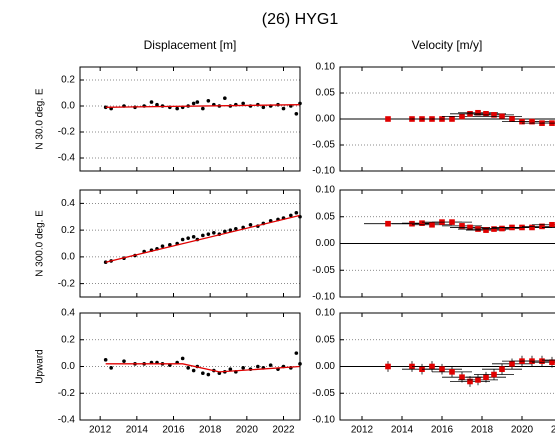 Image resolution: width=555 pixels, height=436 pixels. Describe the element at coordinates (247, 430) in the screenshot. I see `x-tick-label: 2020` at that location.